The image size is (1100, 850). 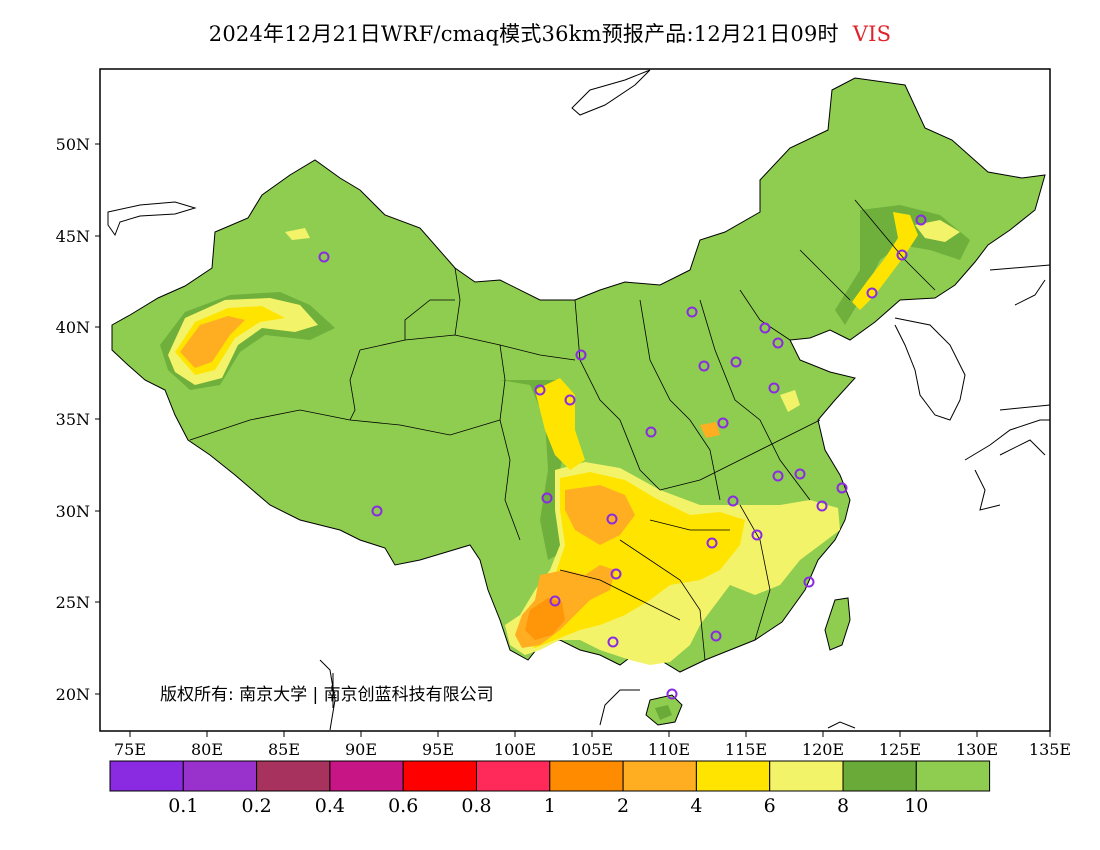 I want to click on title-main: 2024年12月21日WRF/cmaq模式36km预报产品:12月21日09时, so click(x=523, y=34).